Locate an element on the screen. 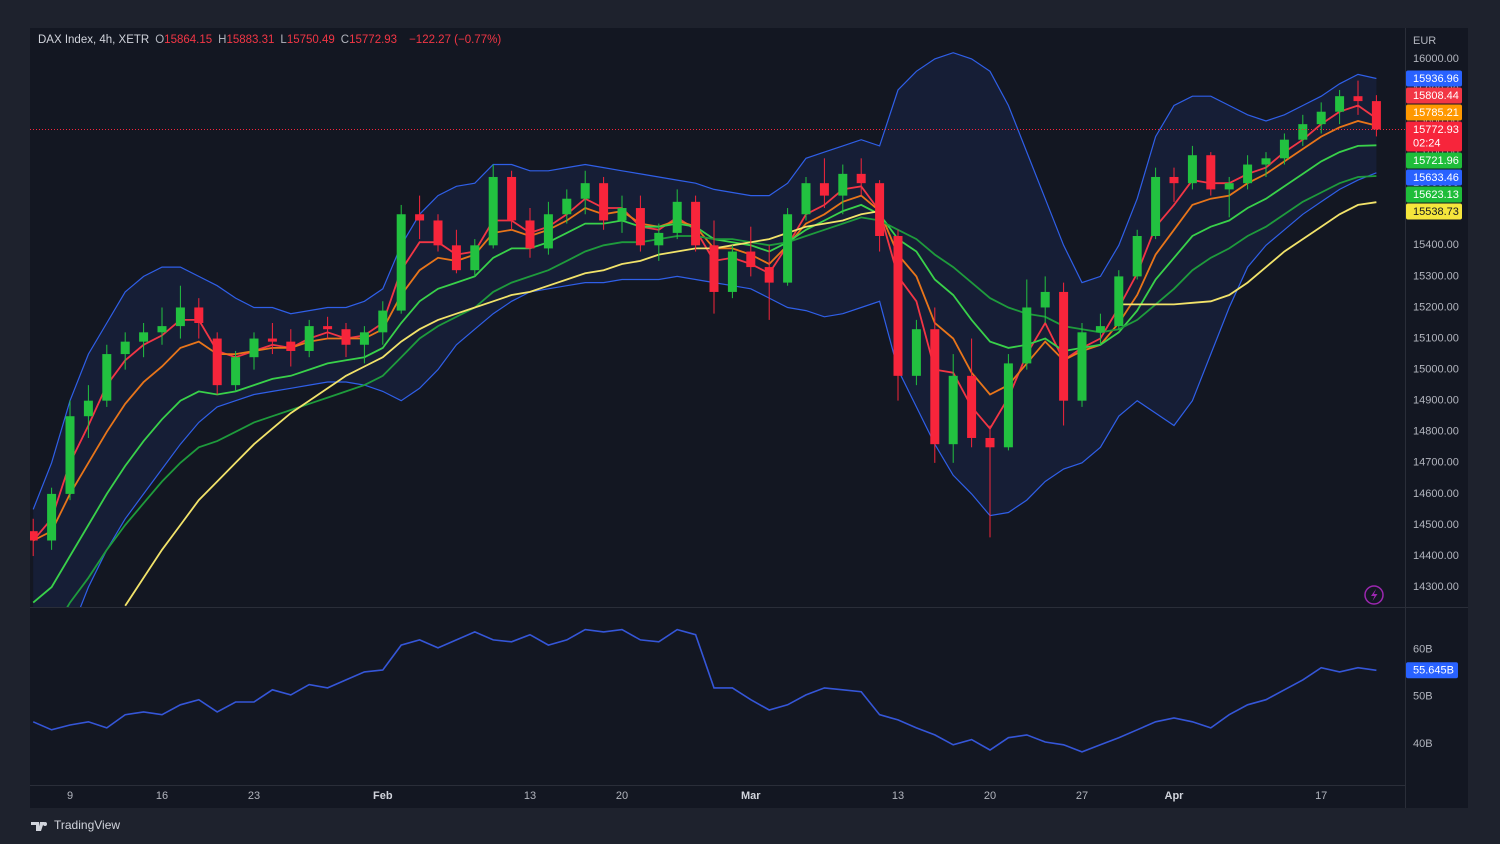 This screenshot has height=844, width=1500. ohlc-values: O15864.15 H15883.31 L15750.49 C15772.93 is located at coordinates (279, 40).